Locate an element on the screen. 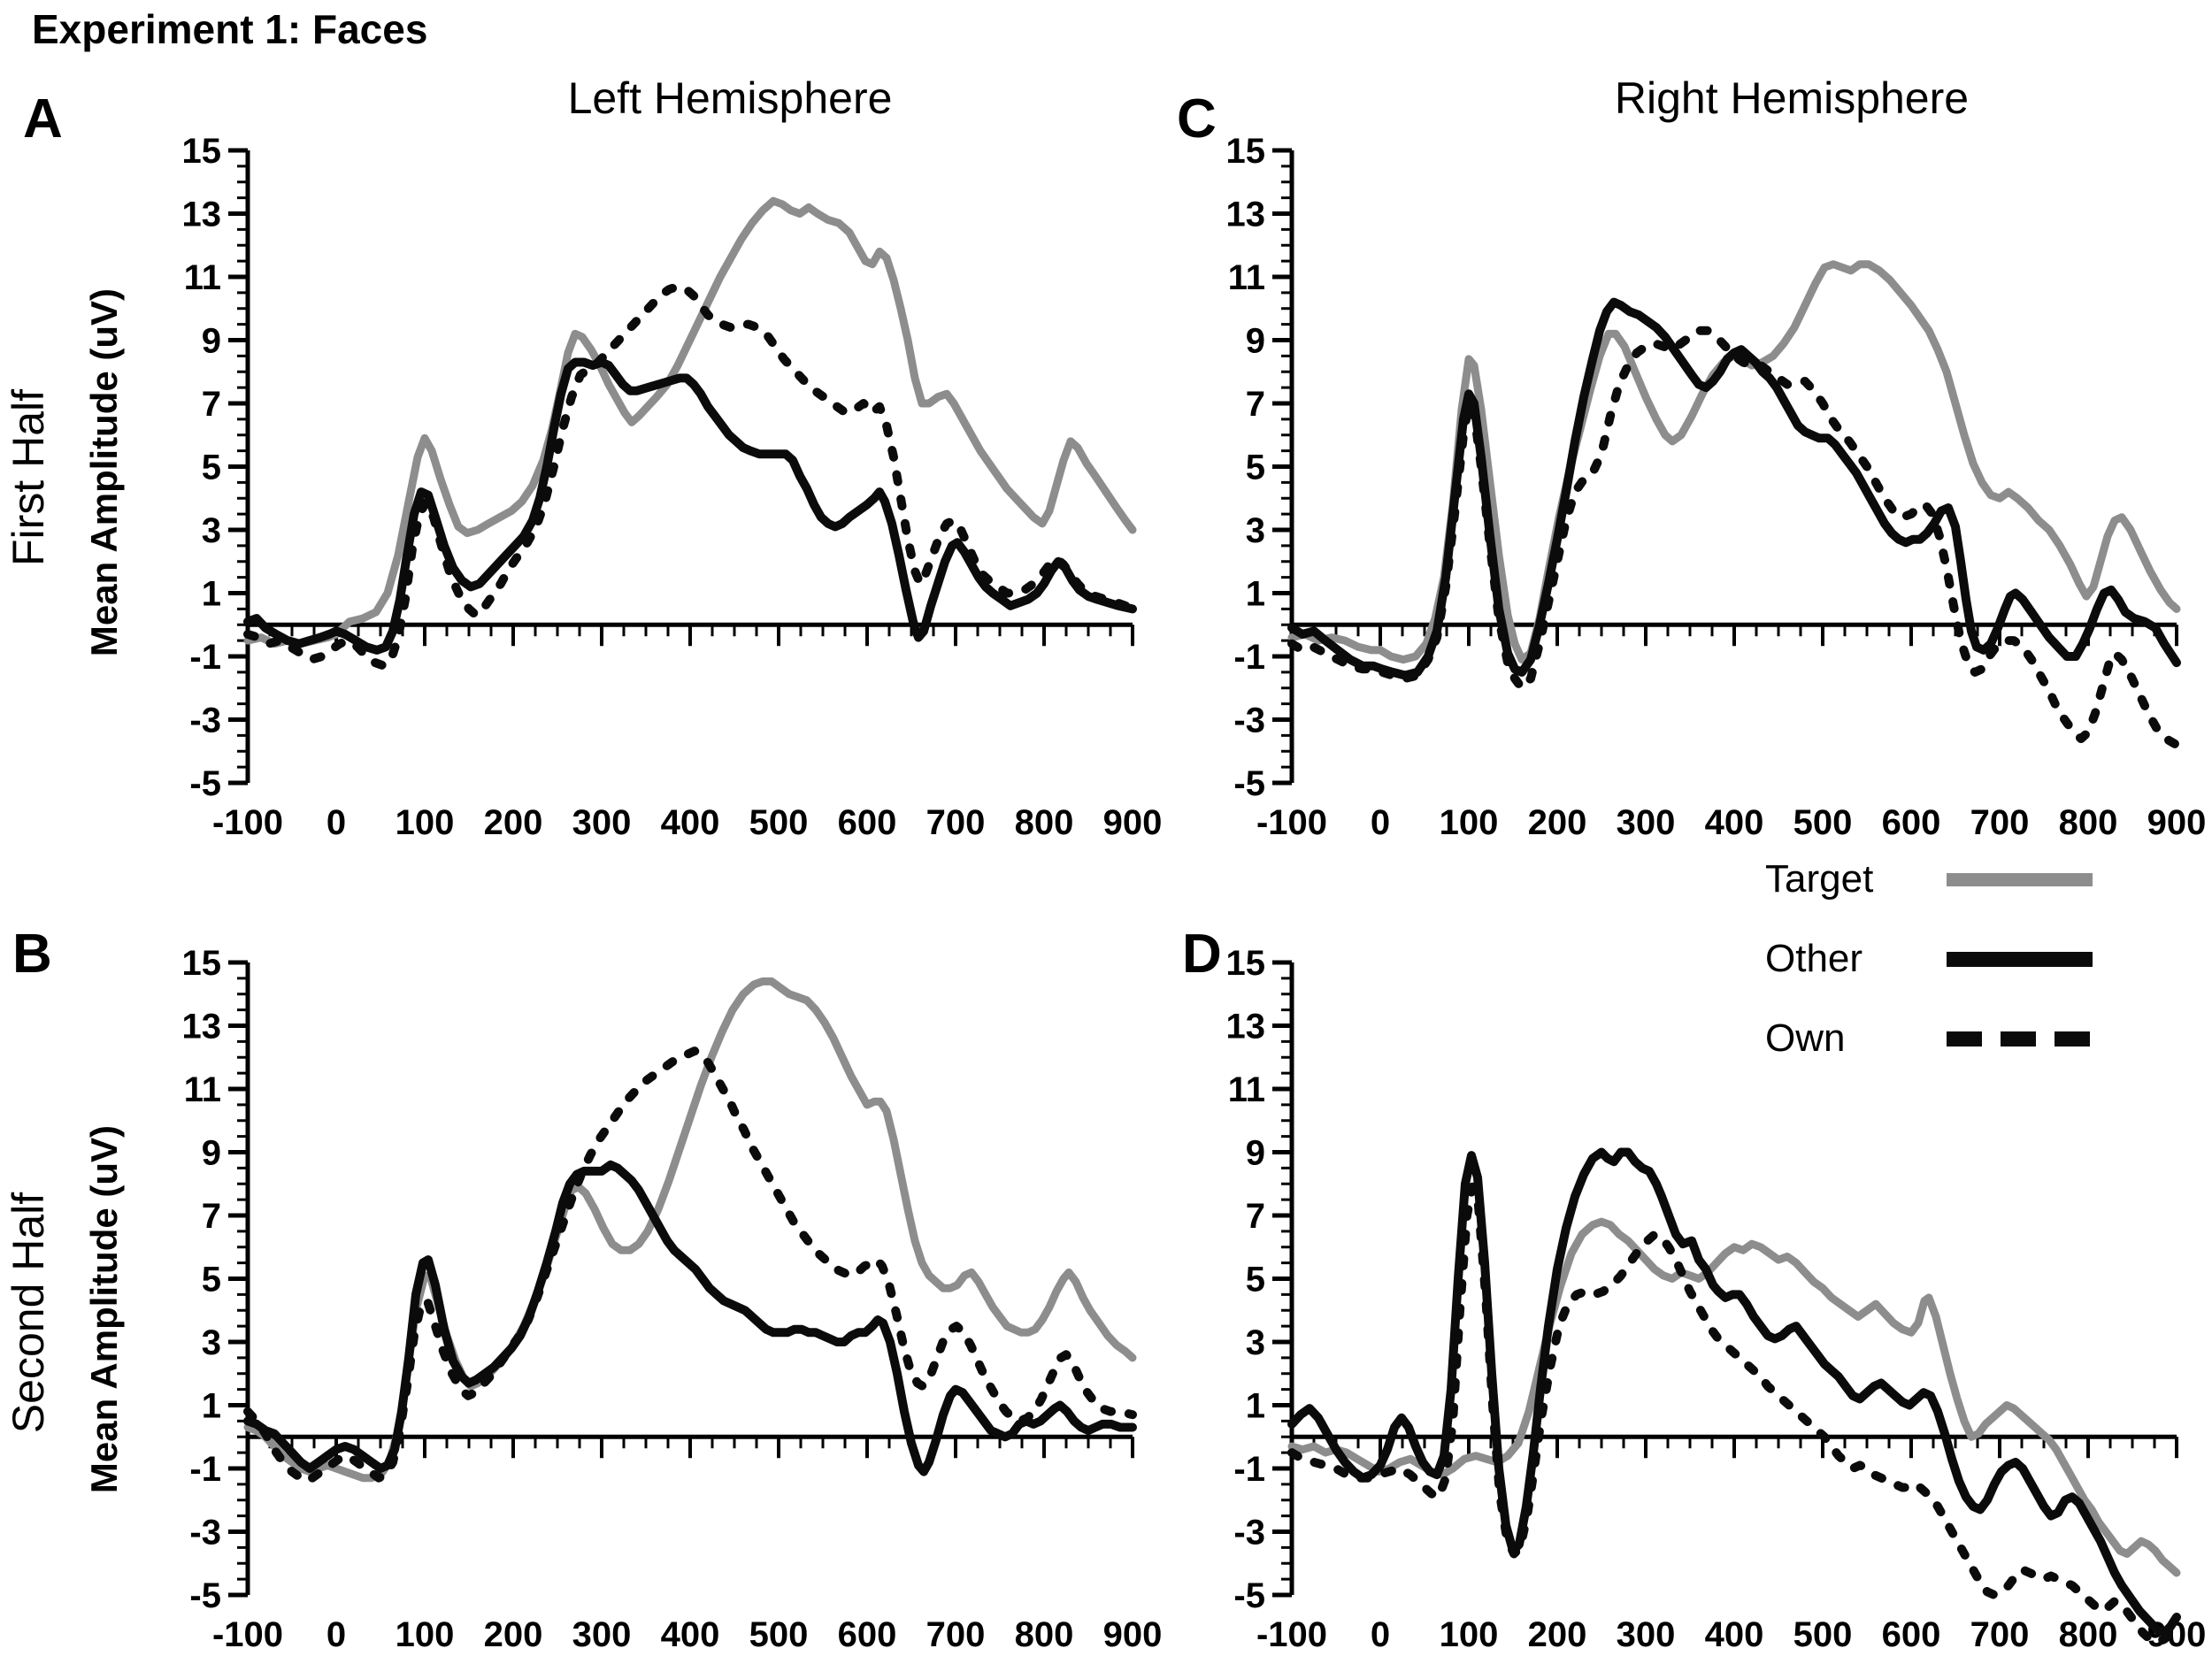 The height and width of the screenshot is (1679, 2212). panel-letter-d: D is located at coordinates (1202, 954).